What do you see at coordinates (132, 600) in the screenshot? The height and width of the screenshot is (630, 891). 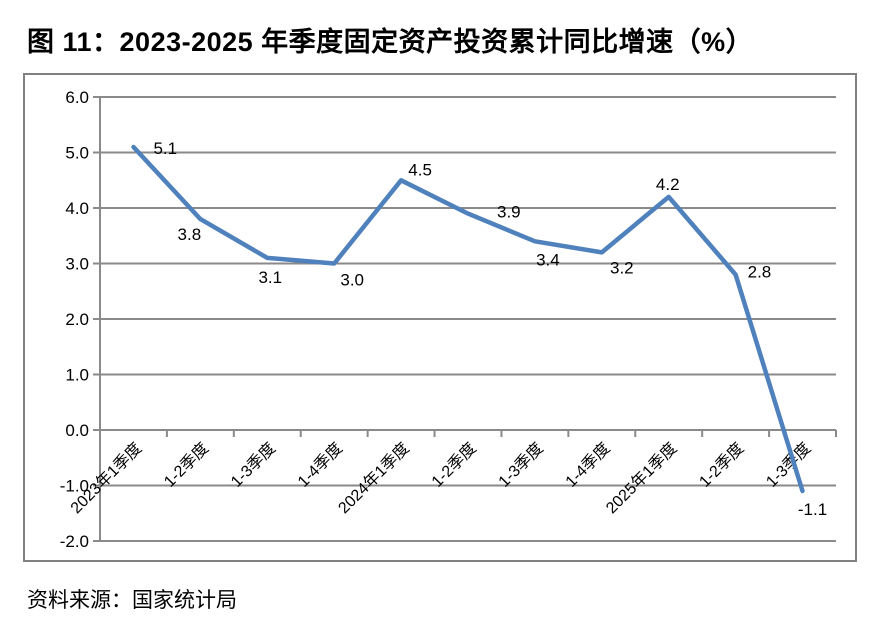 I see `source-note: 资料来源：国家统计局` at bounding box center [132, 600].